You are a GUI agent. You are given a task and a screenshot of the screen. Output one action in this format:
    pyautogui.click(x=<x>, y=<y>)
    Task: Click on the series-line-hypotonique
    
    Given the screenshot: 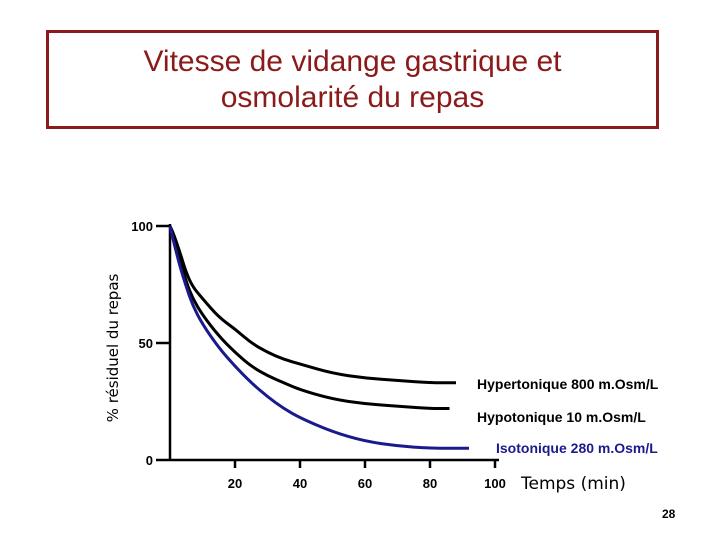 What is the action you would take?
    pyautogui.click(x=309, y=318)
    